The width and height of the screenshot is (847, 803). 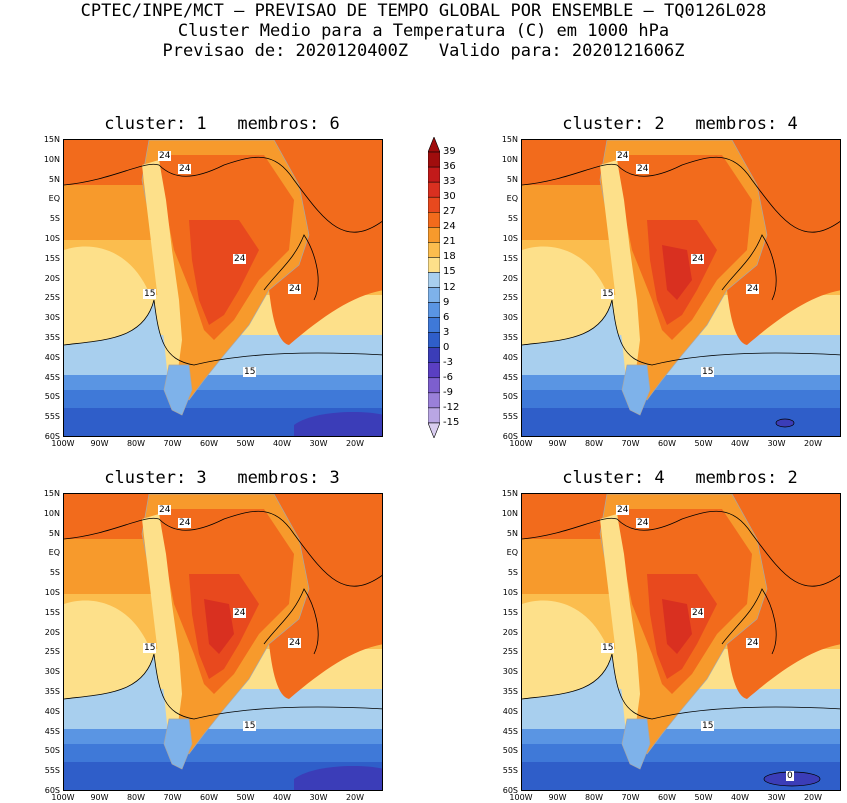 I want to click on colorbar-label: 6, so click(x=446, y=317).